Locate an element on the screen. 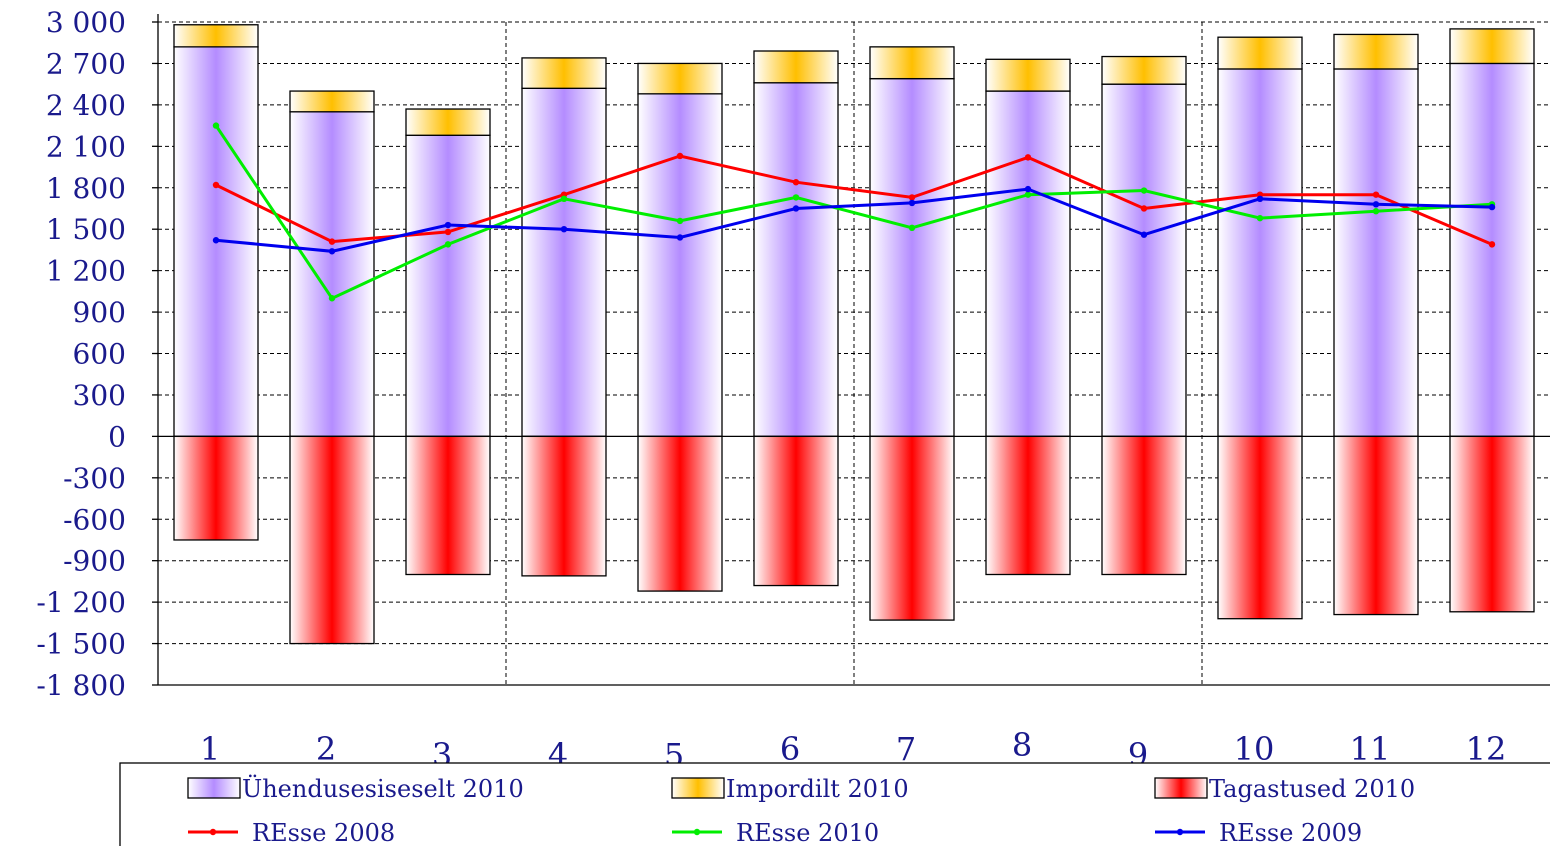 The height and width of the screenshot is (846, 1550). legend-label: REsse 2009 is located at coordinates (1290, 832).